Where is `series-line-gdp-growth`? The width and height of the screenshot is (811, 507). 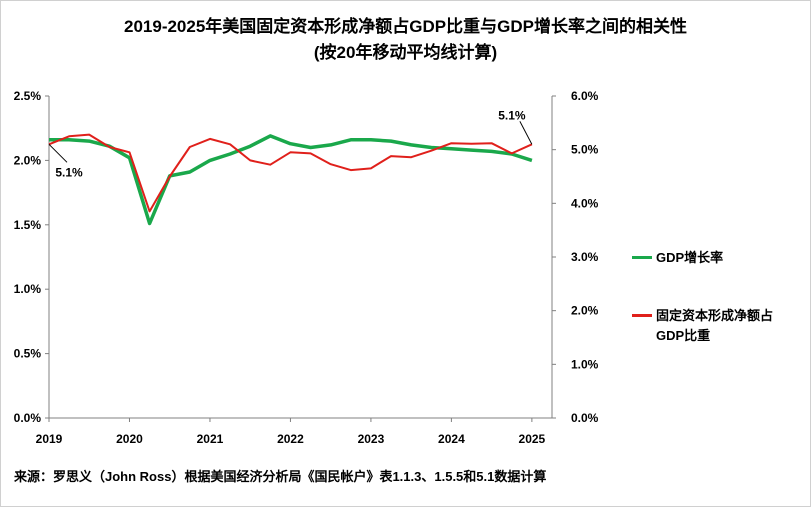
series-line-gdp-growth is located at coordinates (291, 180).